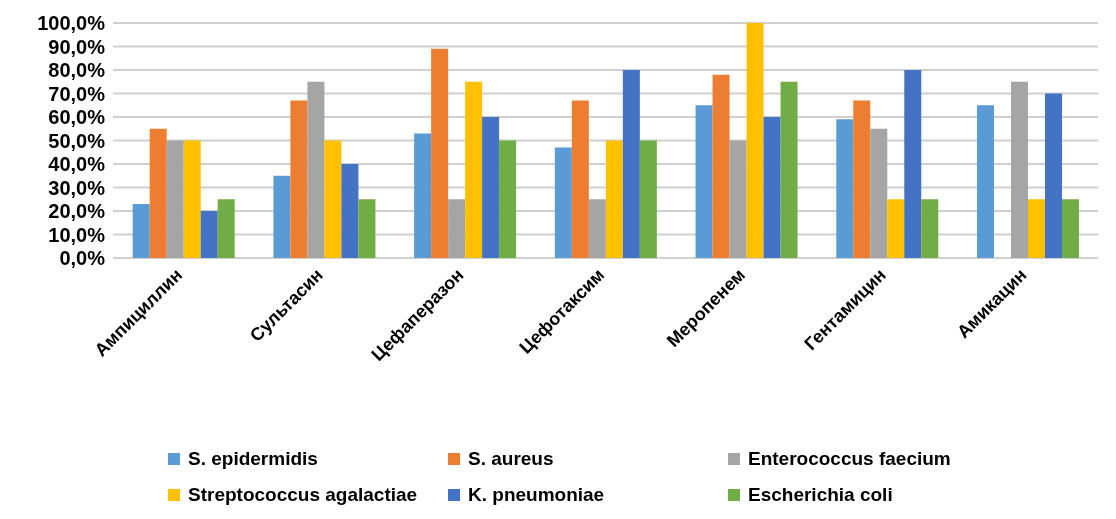 The width and height of the screenshot is (1116, 519). Describe the element at coordinates (77, 93) in the screenshot. I see `y-tick-label: 70,0%` at that location.